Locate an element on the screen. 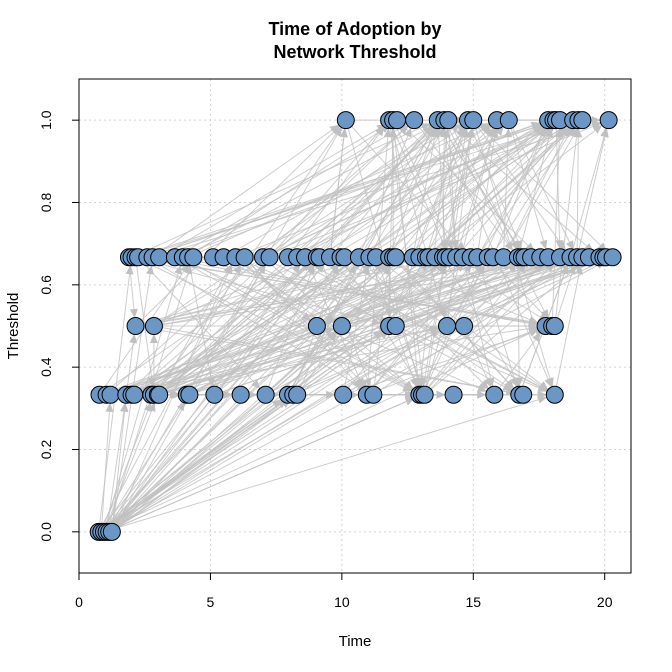 Image resolution: width=672 pixels, height=672 pixels. y-tick-label: 1.0 is located at coordinates (46, 120).